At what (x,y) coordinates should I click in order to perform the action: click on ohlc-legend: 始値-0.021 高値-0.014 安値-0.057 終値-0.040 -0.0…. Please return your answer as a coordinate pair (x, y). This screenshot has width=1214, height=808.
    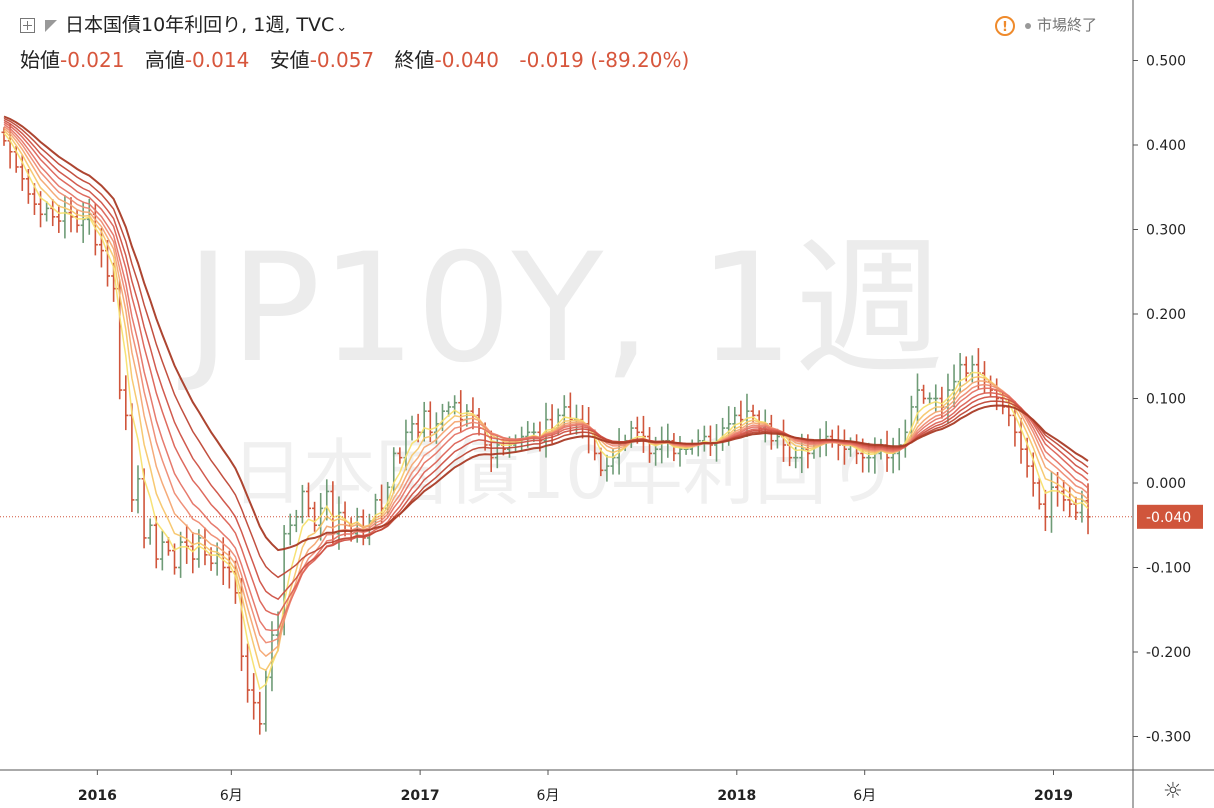
    Looking at the image, I should click on (354, 58).